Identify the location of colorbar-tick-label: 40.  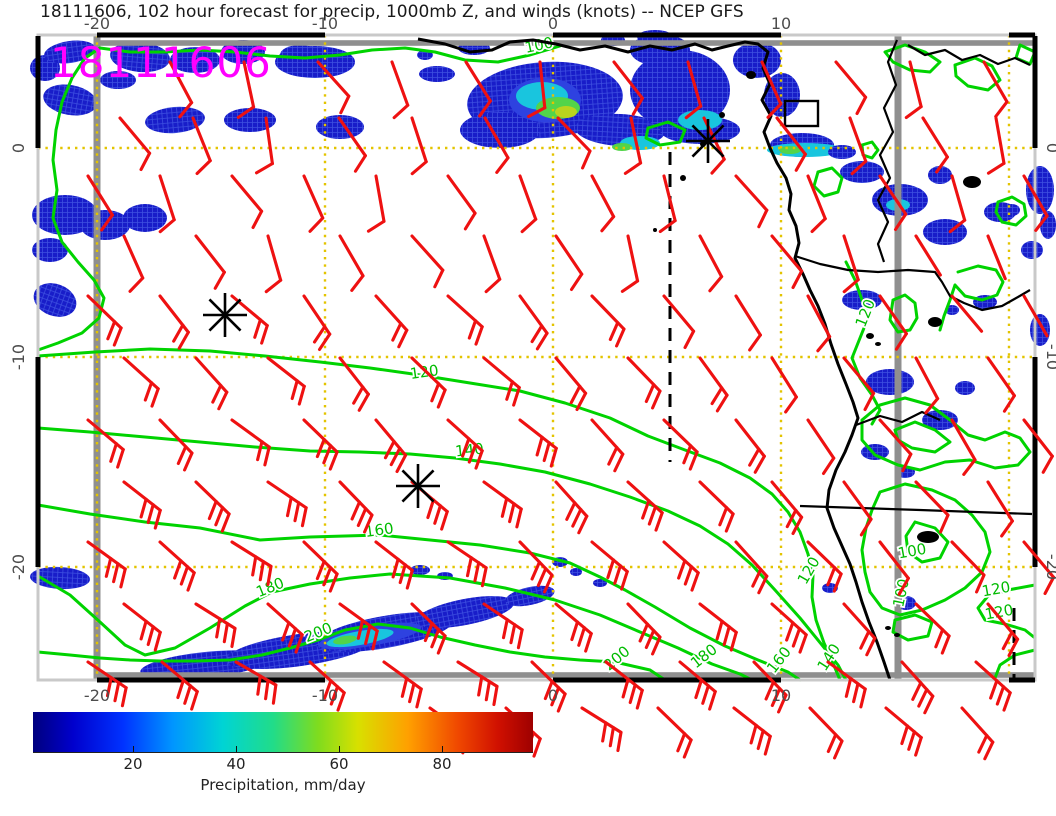
(236, 764).